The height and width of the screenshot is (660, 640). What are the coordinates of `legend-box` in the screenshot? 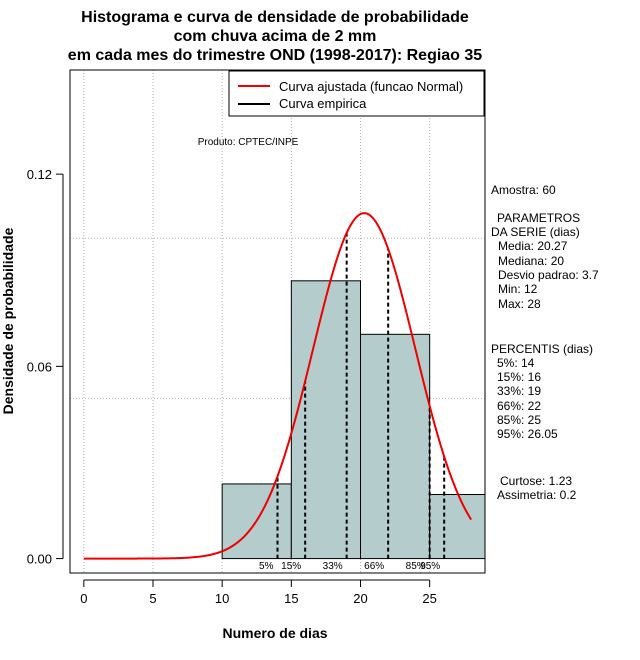 It's located at (356, 93).